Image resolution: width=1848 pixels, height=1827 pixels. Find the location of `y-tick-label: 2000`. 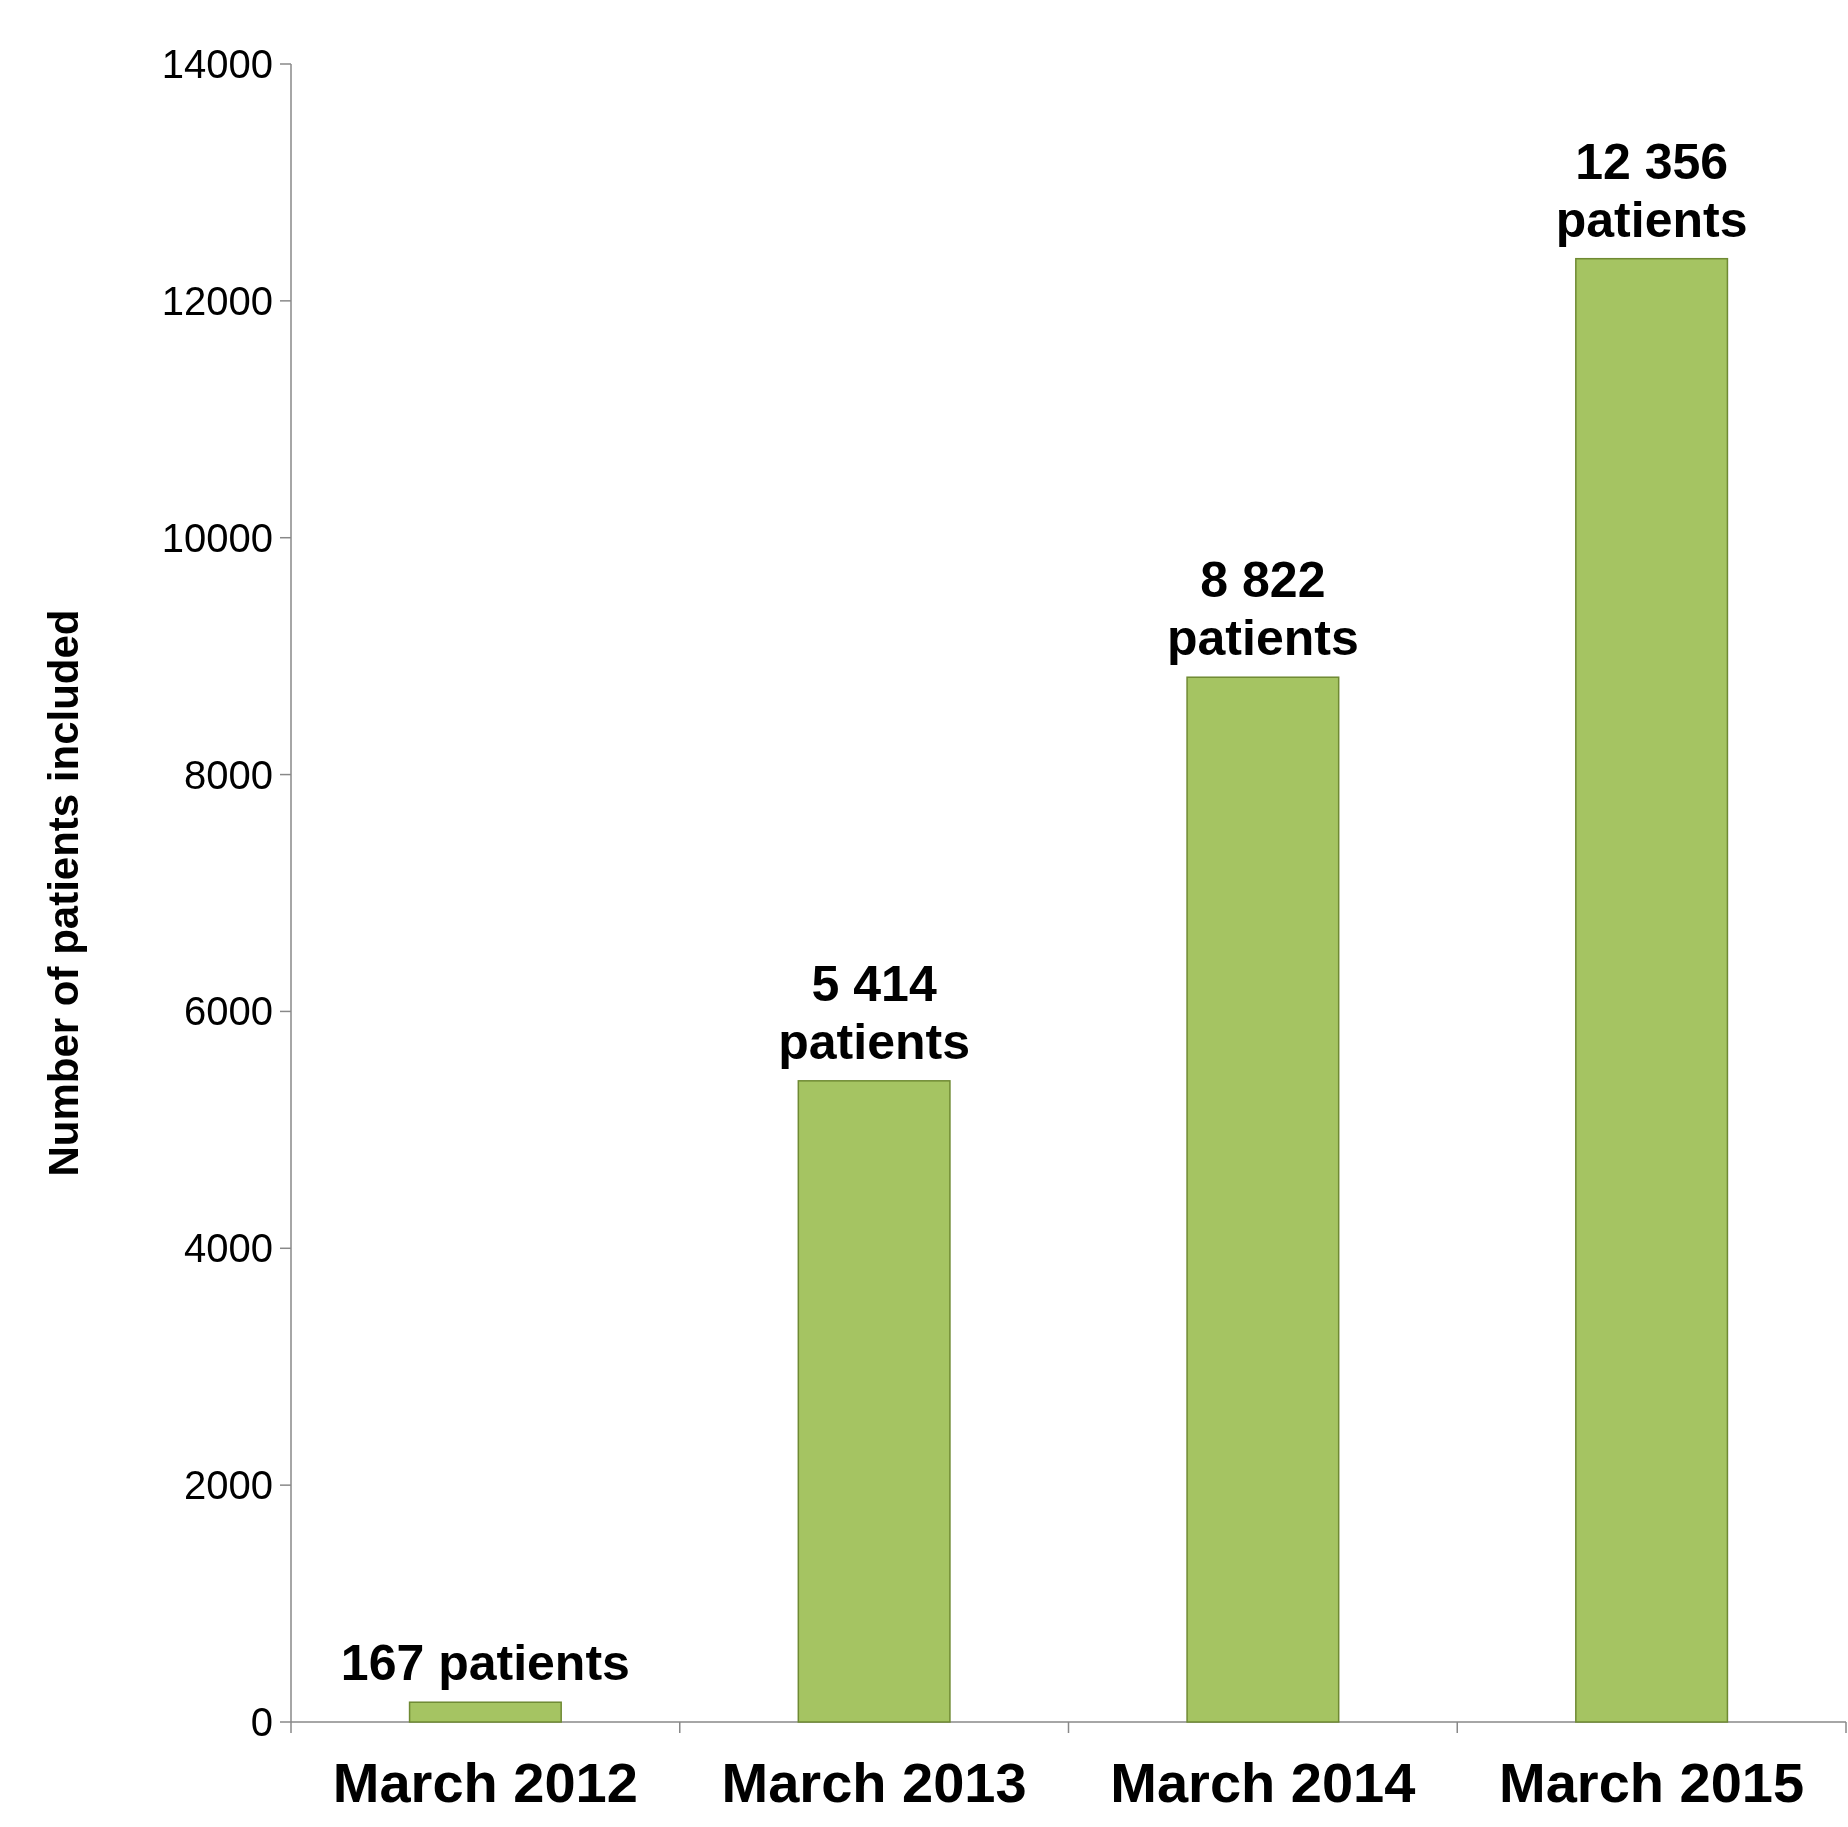

y-tick-label: 2000 is located at coordinates (228, 1485).